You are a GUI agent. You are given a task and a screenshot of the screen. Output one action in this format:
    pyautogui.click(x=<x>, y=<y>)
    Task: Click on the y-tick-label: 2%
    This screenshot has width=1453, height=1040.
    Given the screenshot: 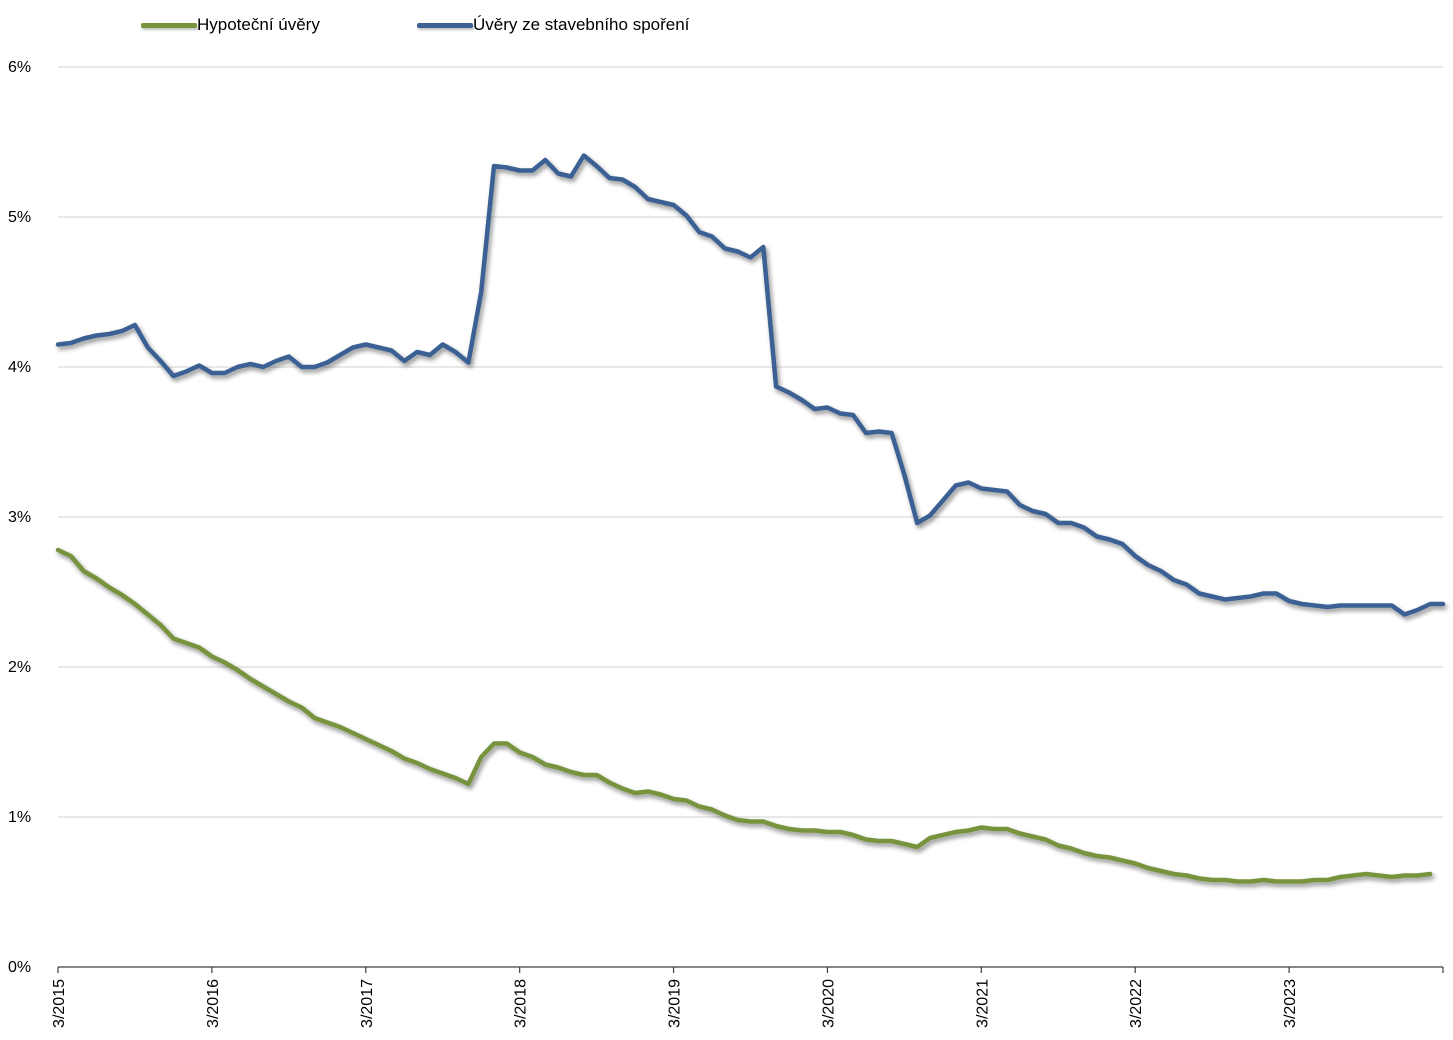 What is the action you would take?
    pyautogui.click(x=19, y=667)
    